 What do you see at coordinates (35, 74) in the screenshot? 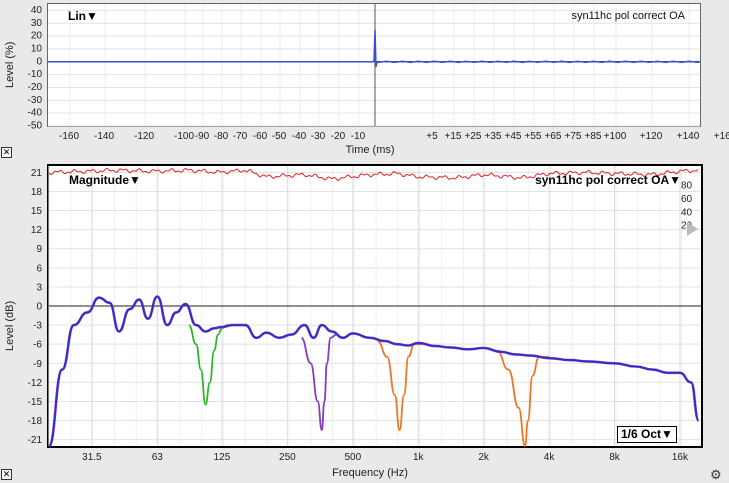
I see `y-tick-label: -10` at bounding box center [35, 74].